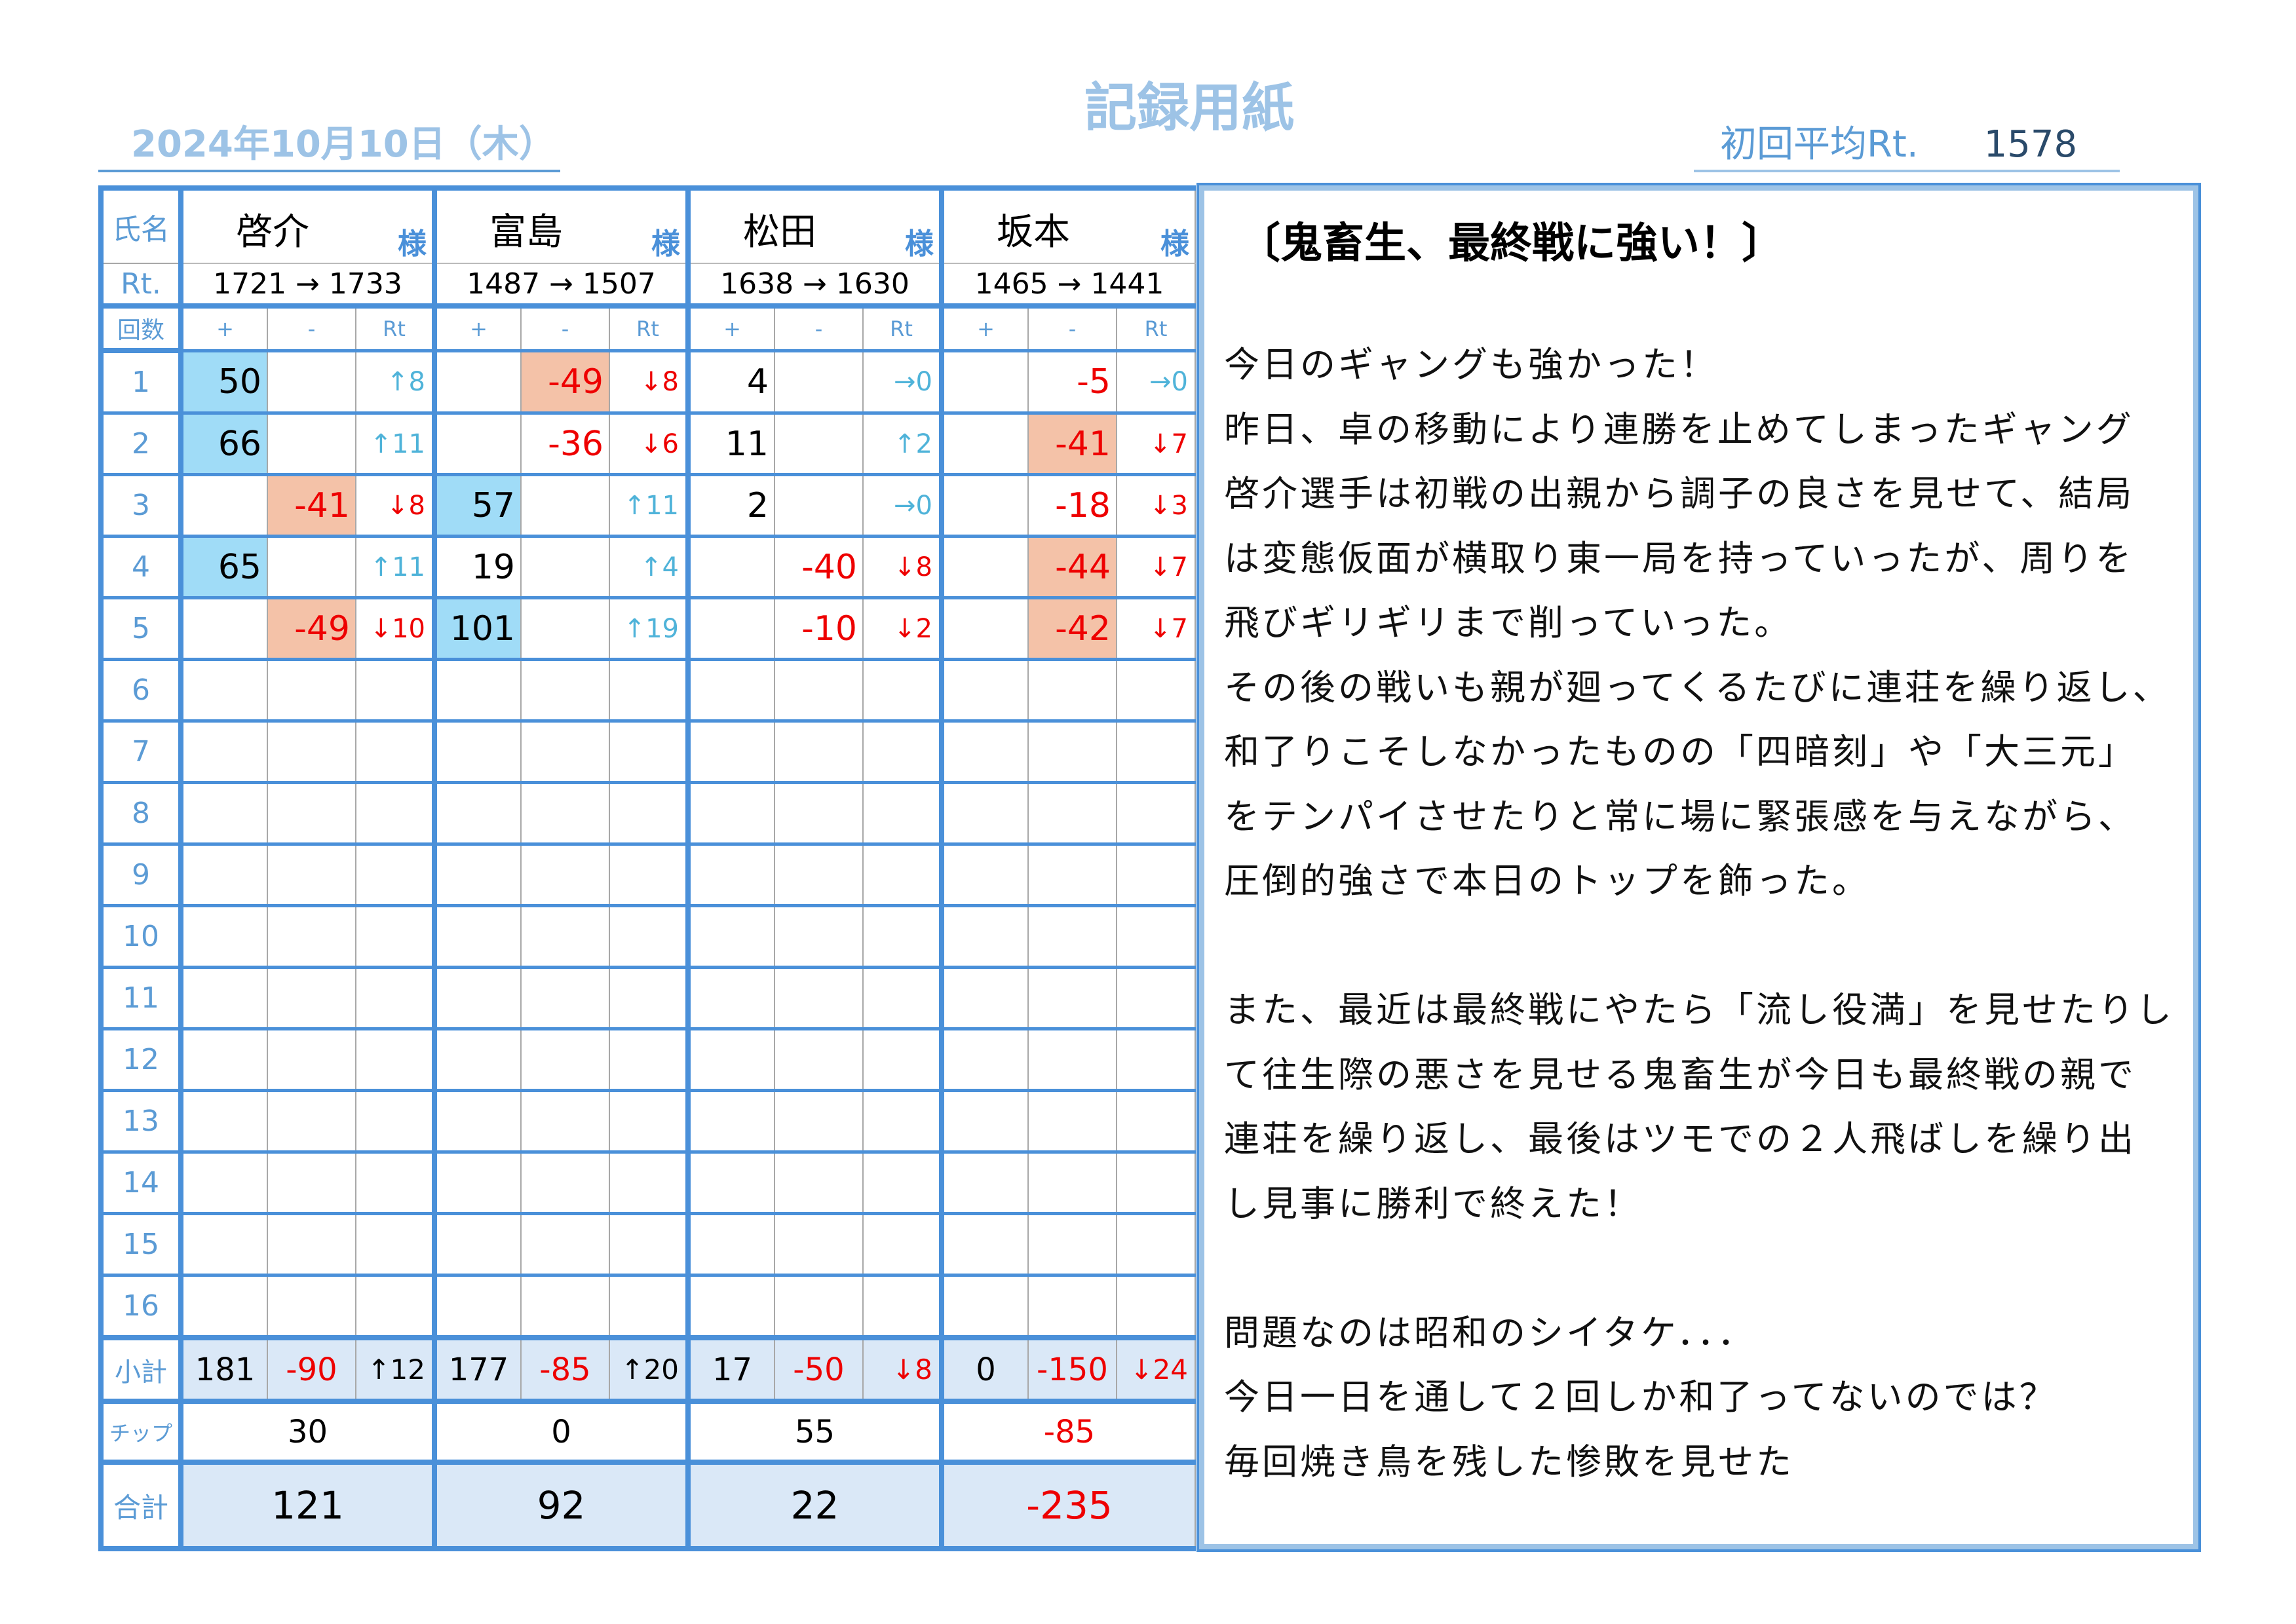 The image size is (2296, 1624). I want to click on round-number: 6, so click(140, 690).